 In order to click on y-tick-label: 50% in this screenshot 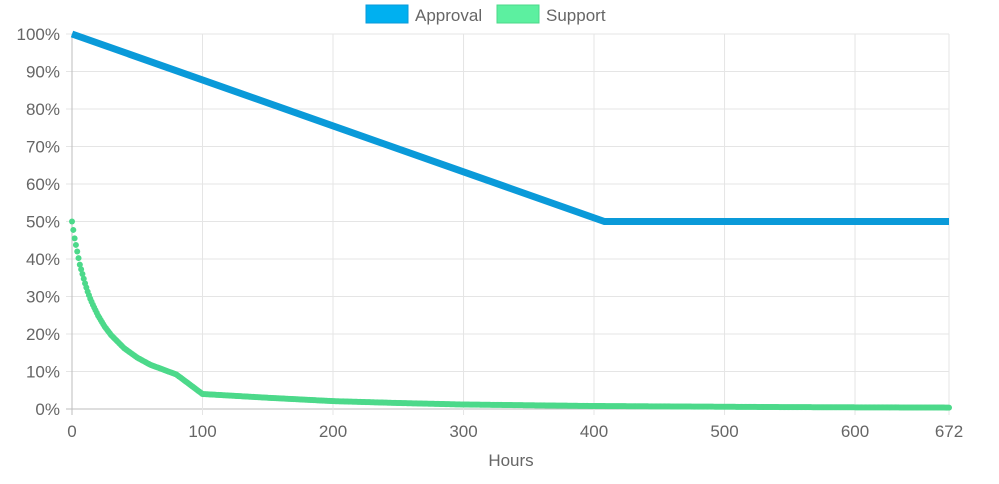, I will do `click(43, 222)`.